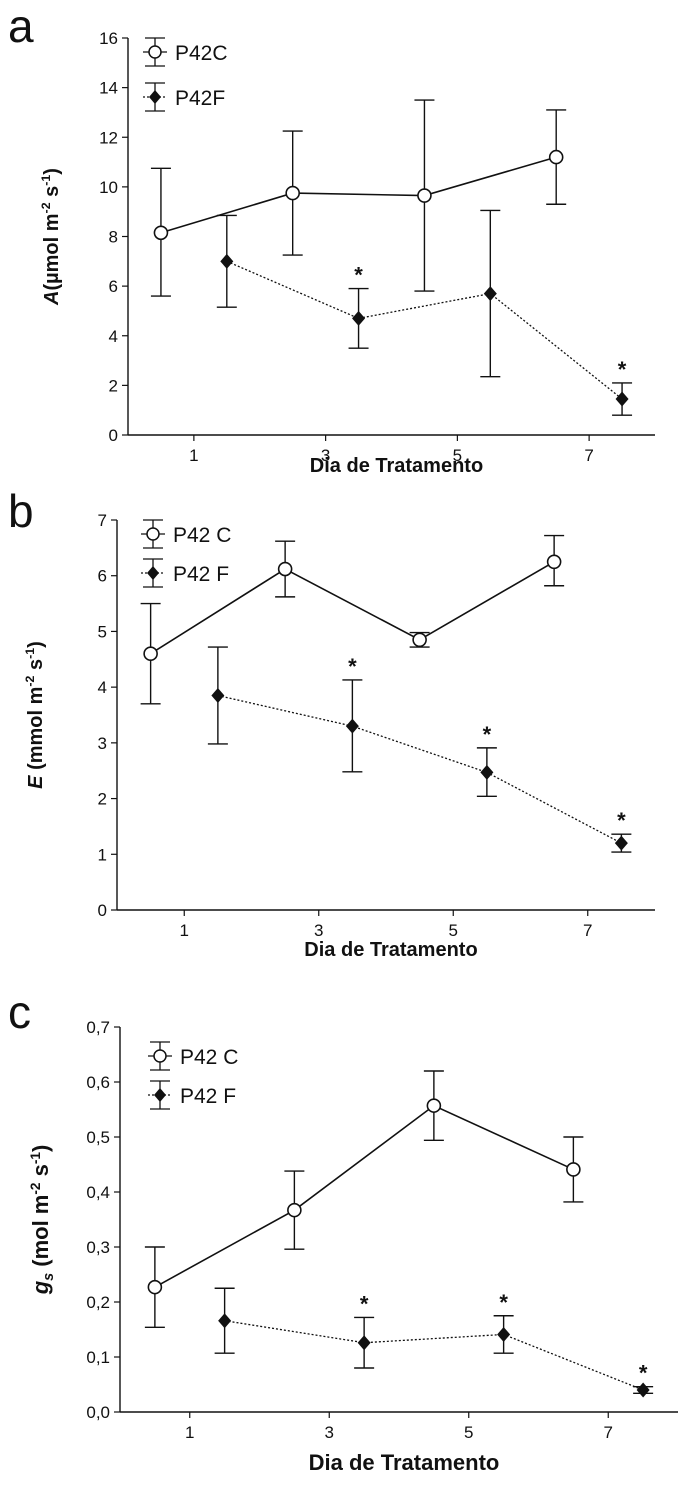  I want to click on y-axis-title: E (mmol m-2 s-1), so click(35, 715).